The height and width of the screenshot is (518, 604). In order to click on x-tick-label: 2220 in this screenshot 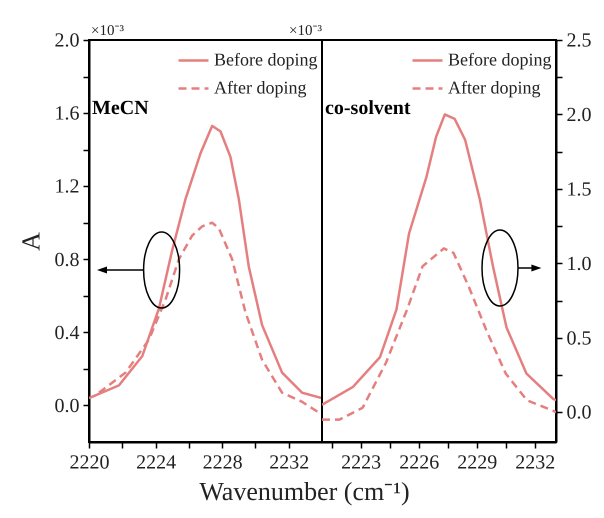, I will do `click(90, 463)`.